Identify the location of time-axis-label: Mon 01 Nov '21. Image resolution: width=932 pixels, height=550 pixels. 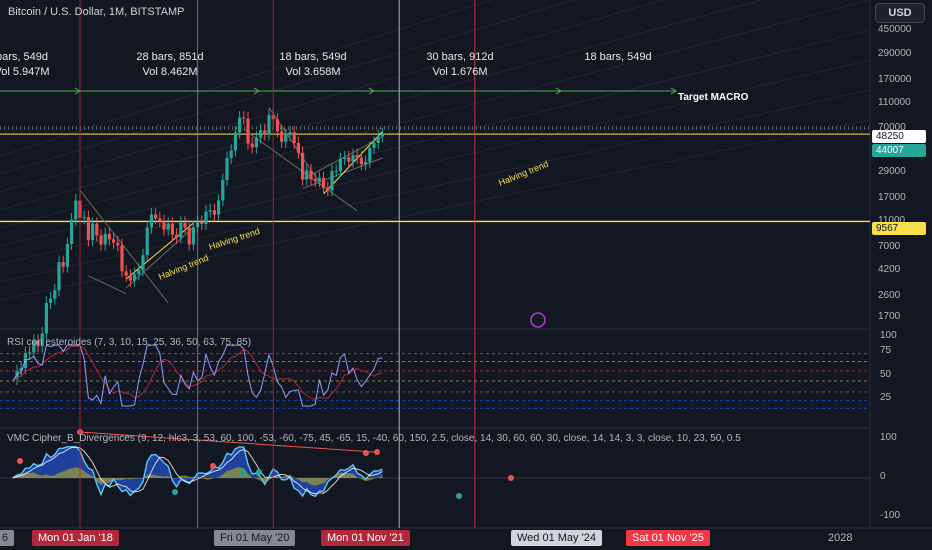
(365, 538).